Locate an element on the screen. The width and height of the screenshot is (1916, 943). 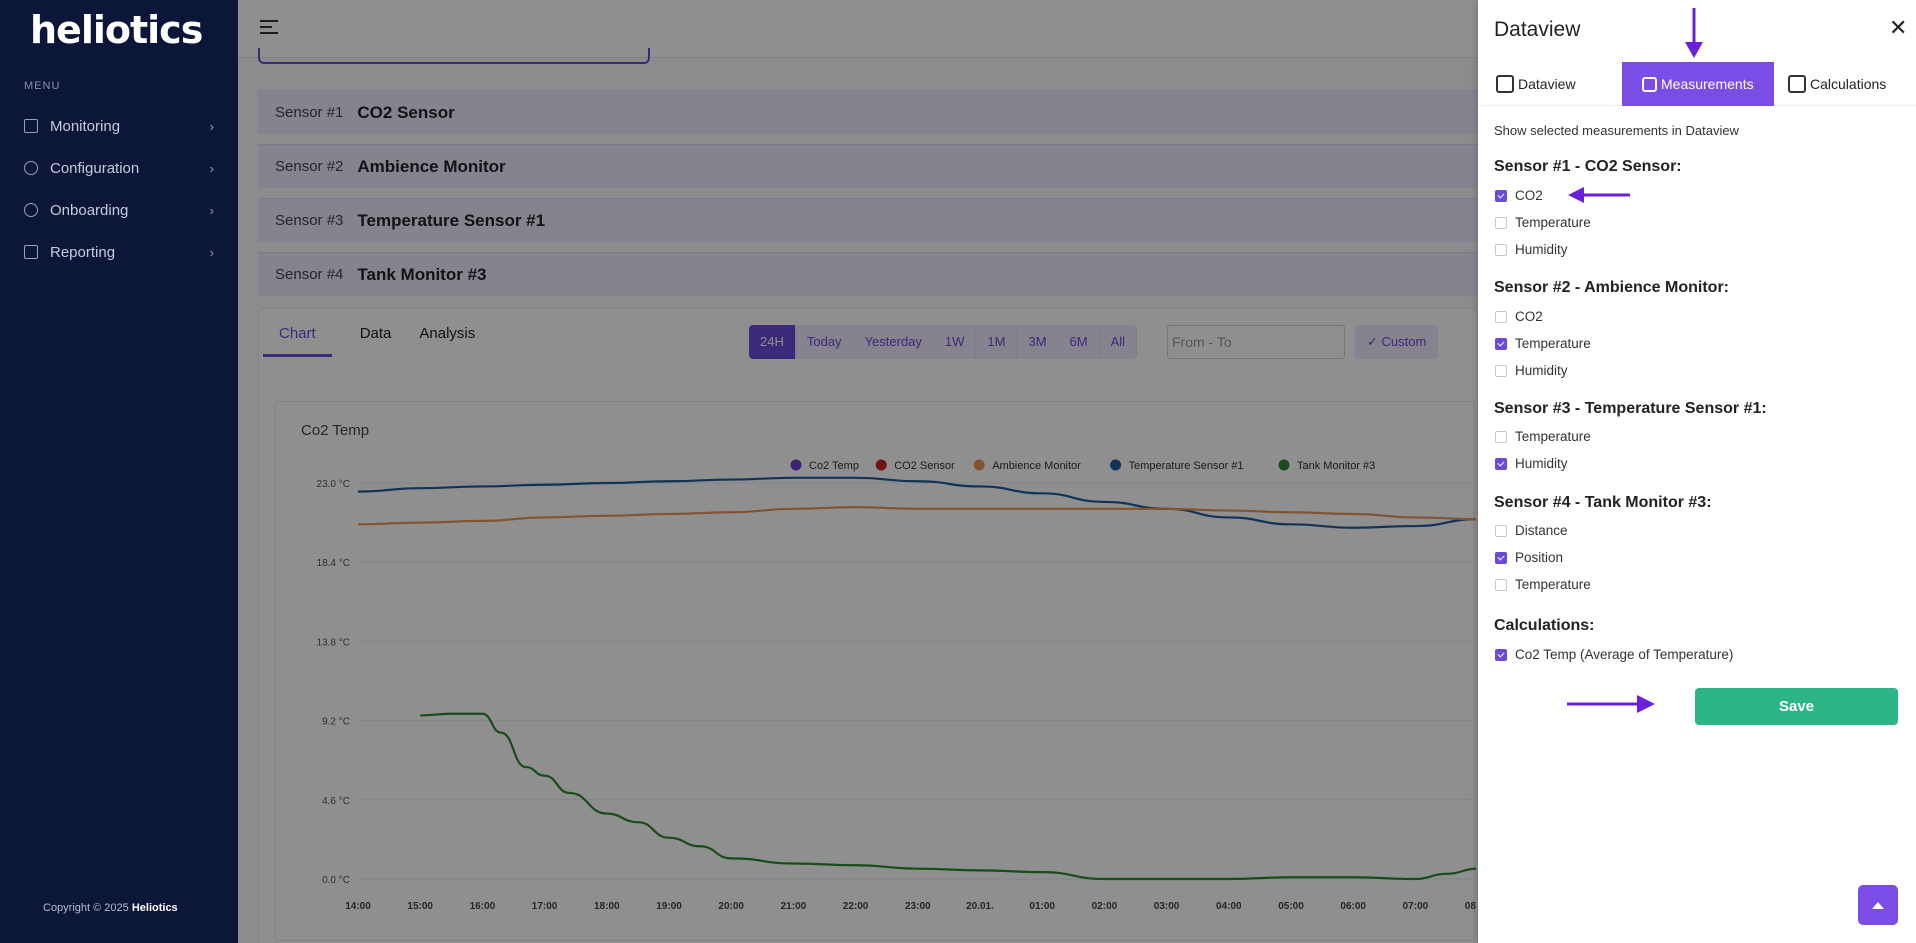
annotation-arrow-right-icon is located at coordinates (1611, 704).